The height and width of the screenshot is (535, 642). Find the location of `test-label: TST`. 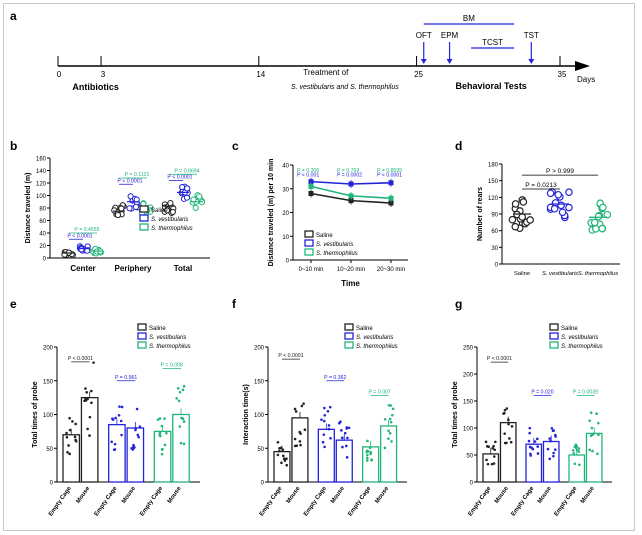

test-label: TST is located at coordinates (531, 35).